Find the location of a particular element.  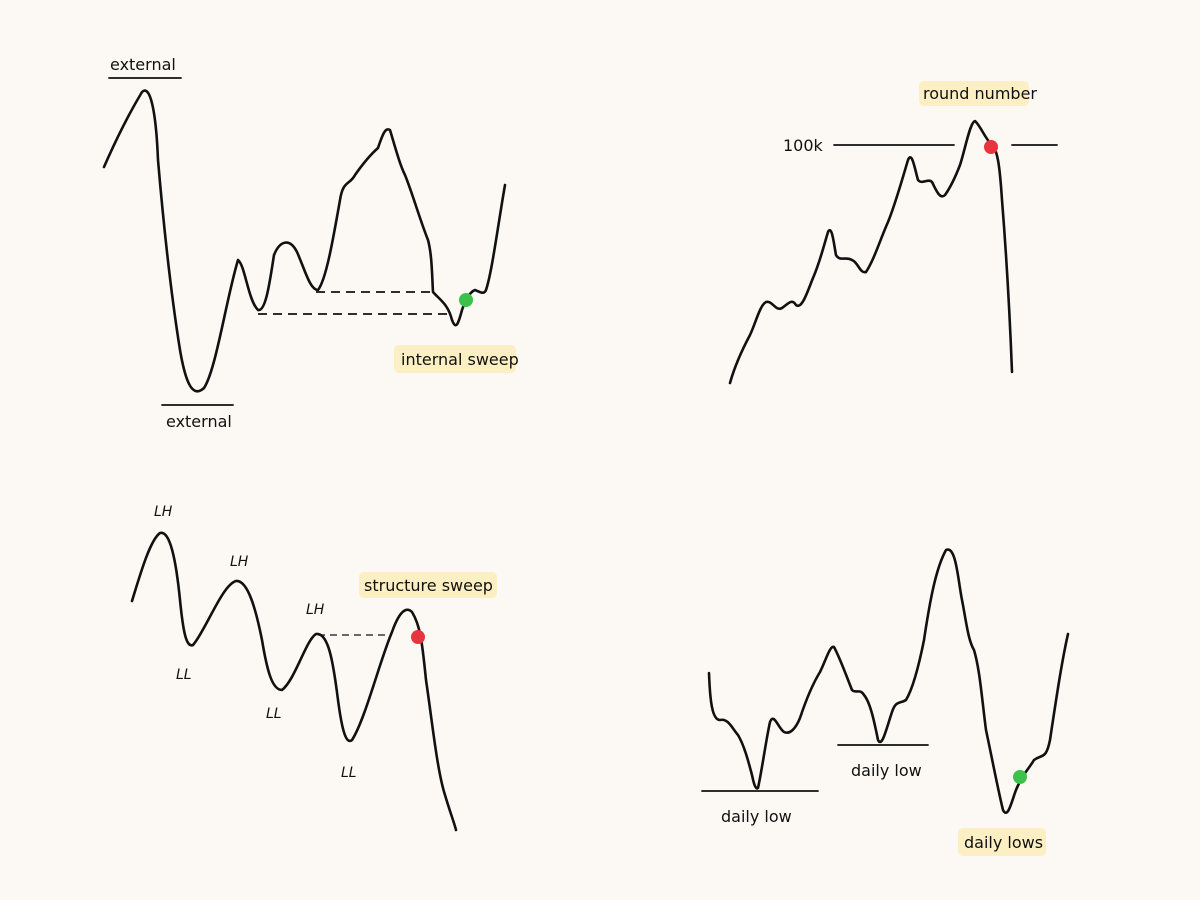

panel-daily-lows: daily low daily low daily lows is located at coordinates (885, 702).